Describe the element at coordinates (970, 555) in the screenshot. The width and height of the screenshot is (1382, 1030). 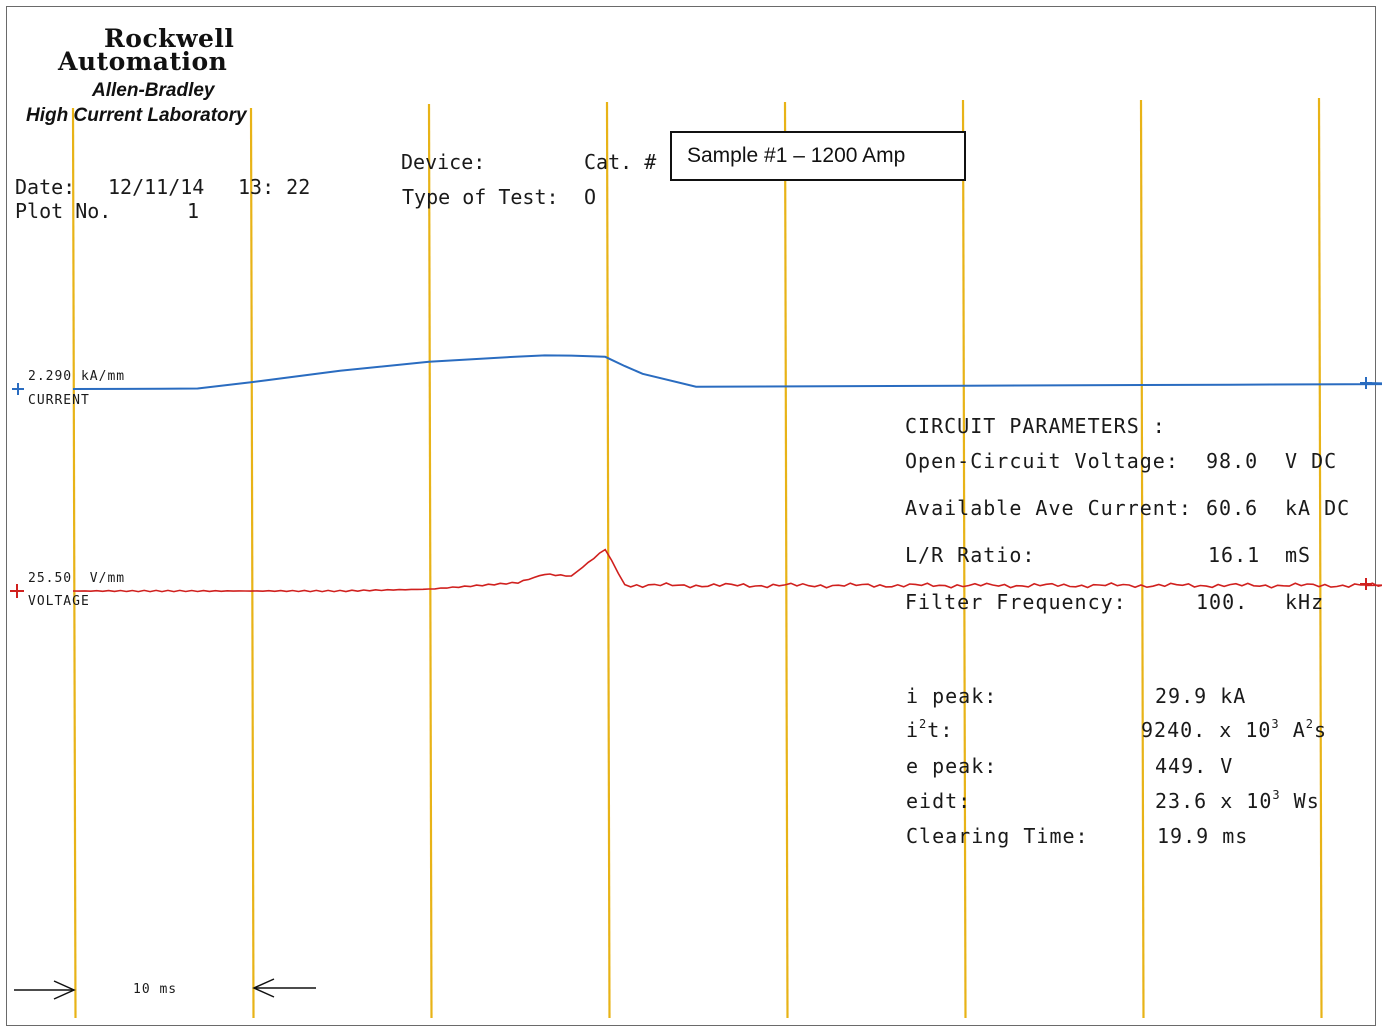
I see `lr-ratio-label: L/R Ratio:` at that location.